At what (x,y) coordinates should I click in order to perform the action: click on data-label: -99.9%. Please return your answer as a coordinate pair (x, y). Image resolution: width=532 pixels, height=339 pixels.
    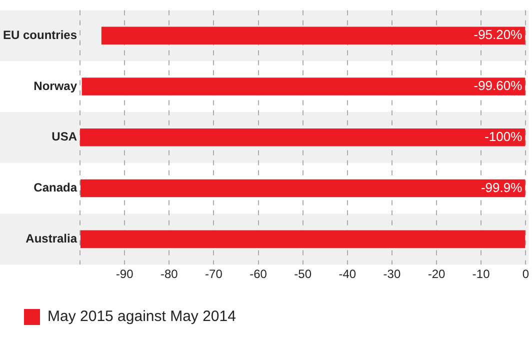
    Looking at the image, I should click on (501, 187).